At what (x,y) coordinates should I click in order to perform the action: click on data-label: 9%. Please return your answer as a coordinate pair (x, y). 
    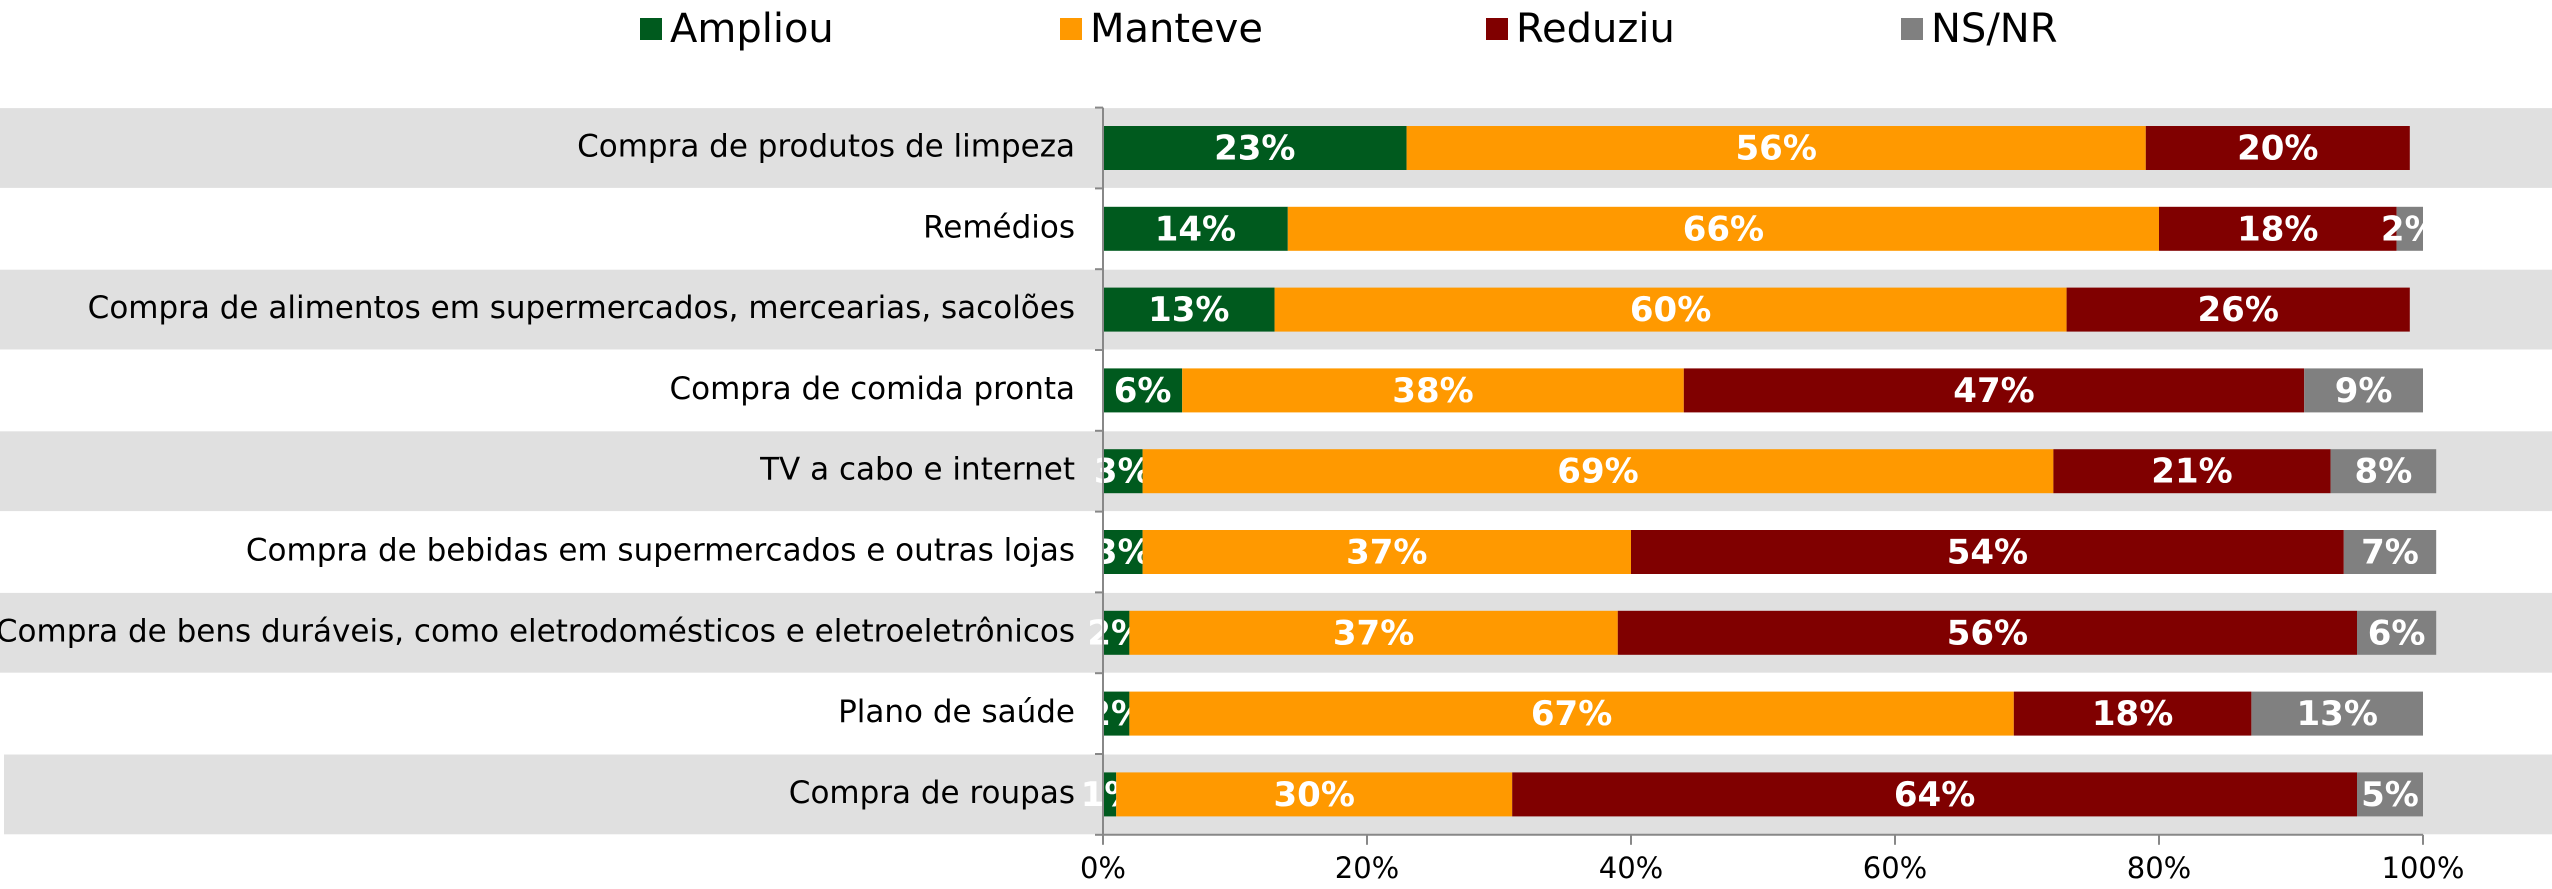
    Looking at the image, I should click on (2364, 391).